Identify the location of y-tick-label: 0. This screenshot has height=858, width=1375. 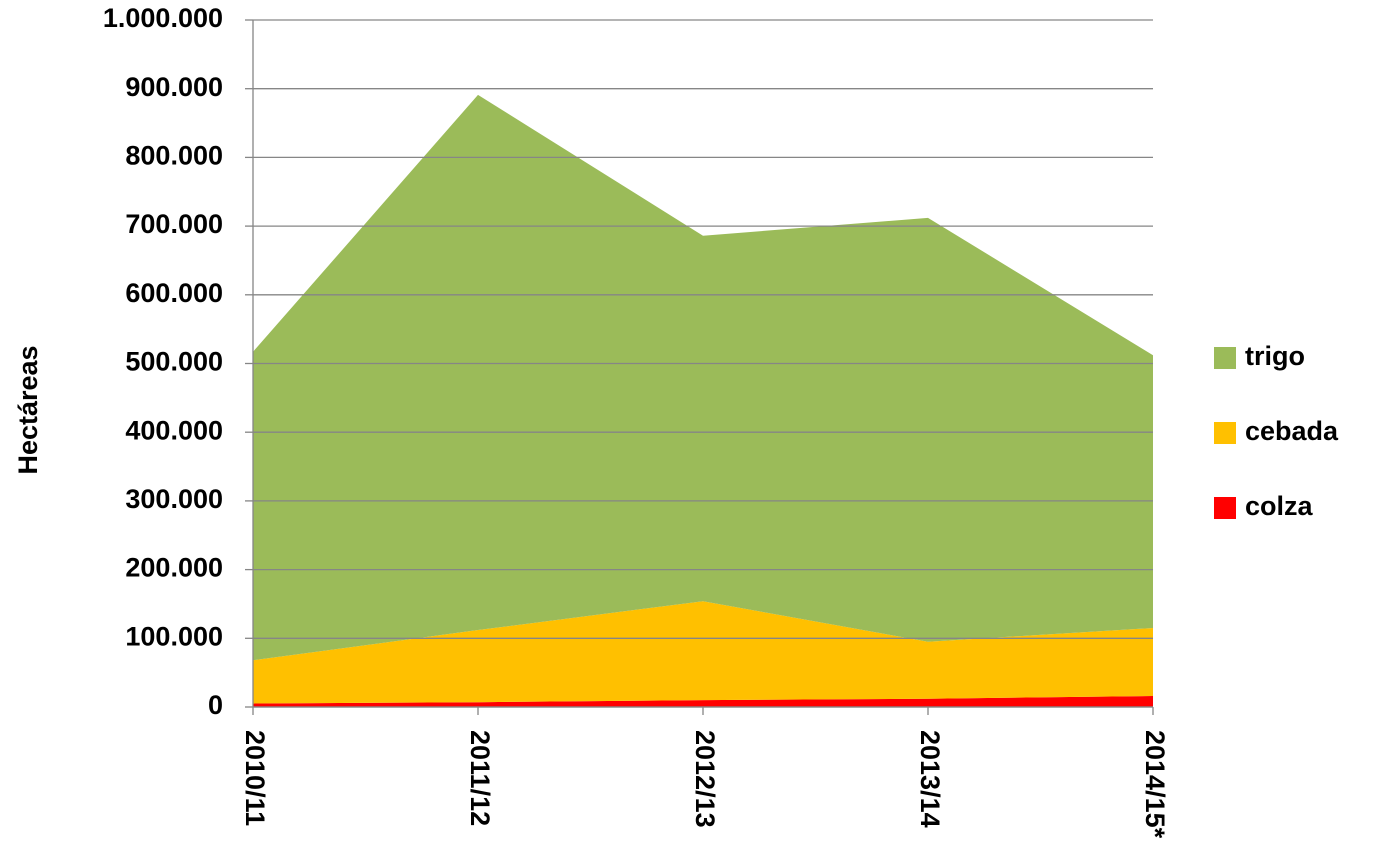
(215, 705).